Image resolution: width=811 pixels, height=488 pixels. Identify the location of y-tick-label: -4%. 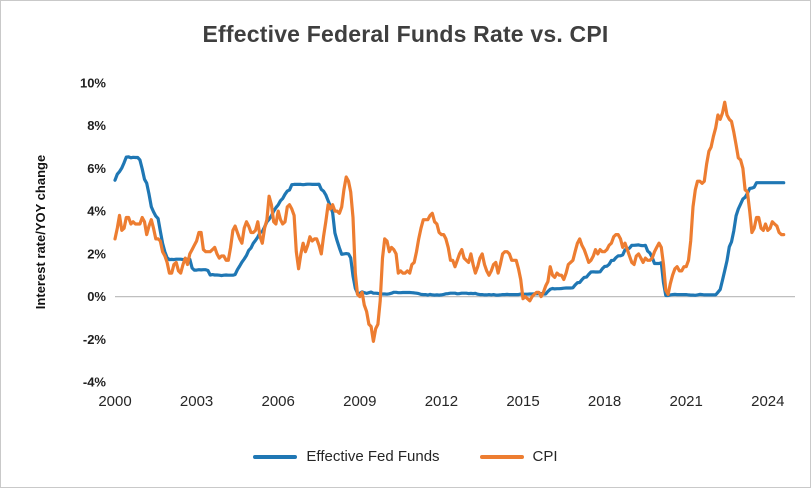
(95, 382).